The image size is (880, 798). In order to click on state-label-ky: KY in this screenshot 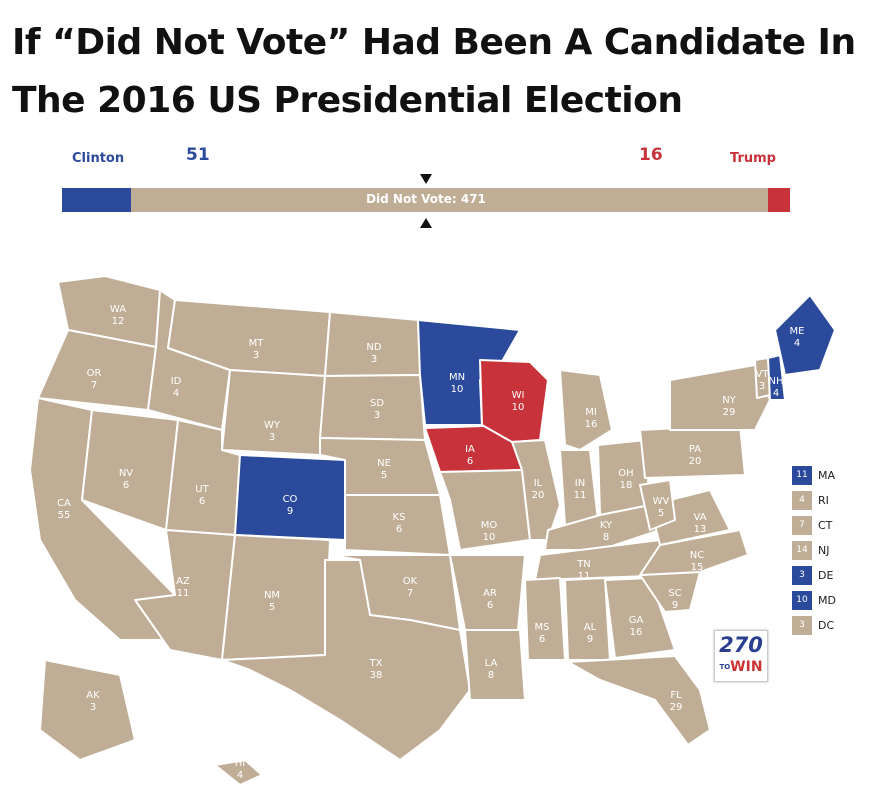, I will do `click(606, 525)`.